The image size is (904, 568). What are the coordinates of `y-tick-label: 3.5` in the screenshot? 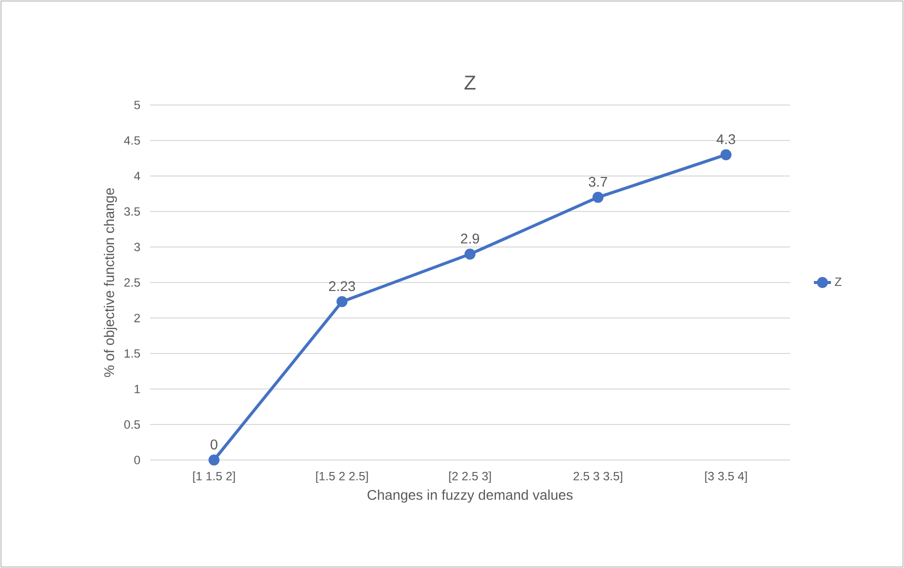 It's located at (132, 211).